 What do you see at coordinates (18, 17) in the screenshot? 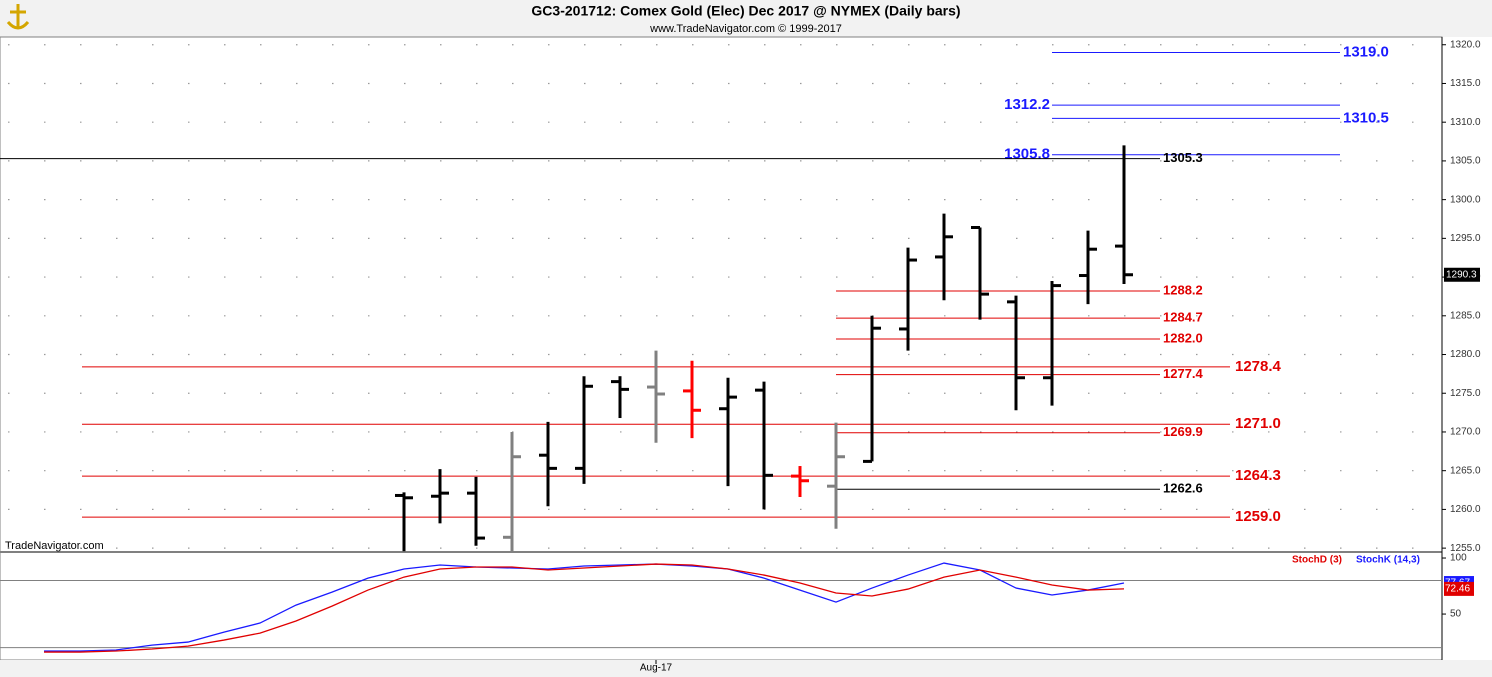
I see `logo` at bounding box center [18, 17].